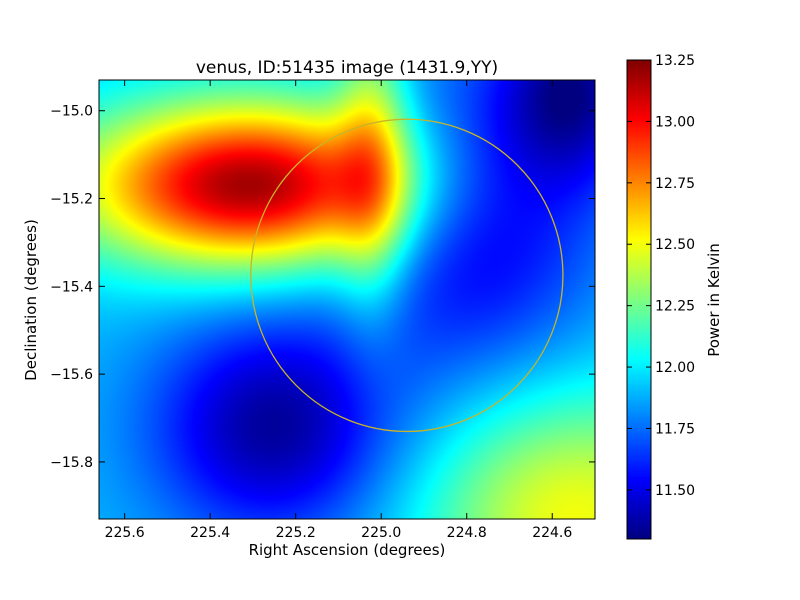  I want to click on colorbar-tick-label: 11.50, so click(675, 491).